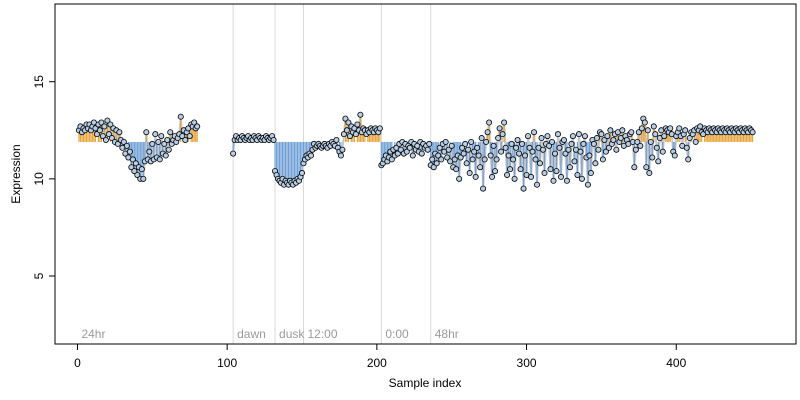 The height and width of the screenshot is (400, 800). What do you see at coordinates (676, 363) in the screenshot?
I see `x-tick-label: 400` at bounding box center [676, 363].